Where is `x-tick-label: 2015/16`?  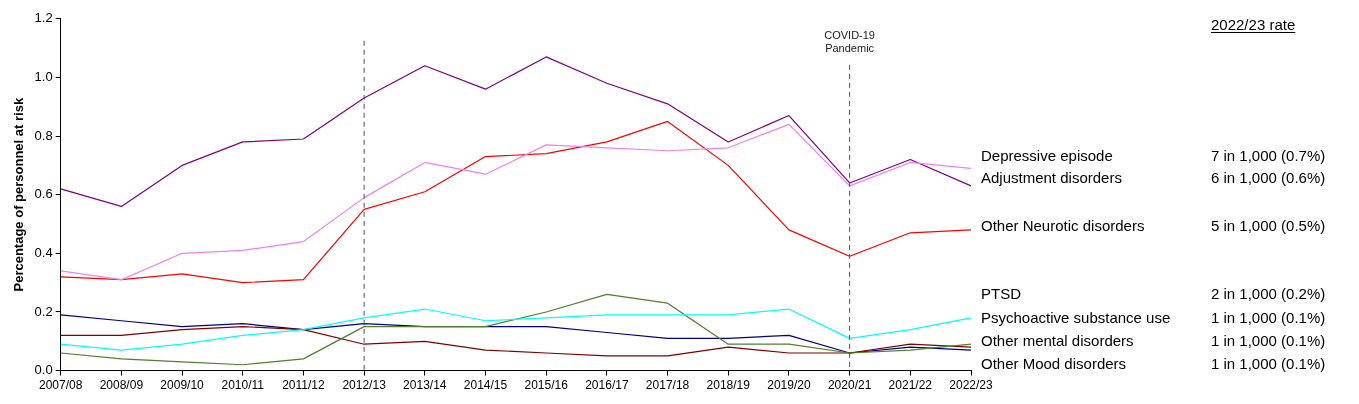
x-tick-label: 2015/16 is located at coordinates (546, 385).